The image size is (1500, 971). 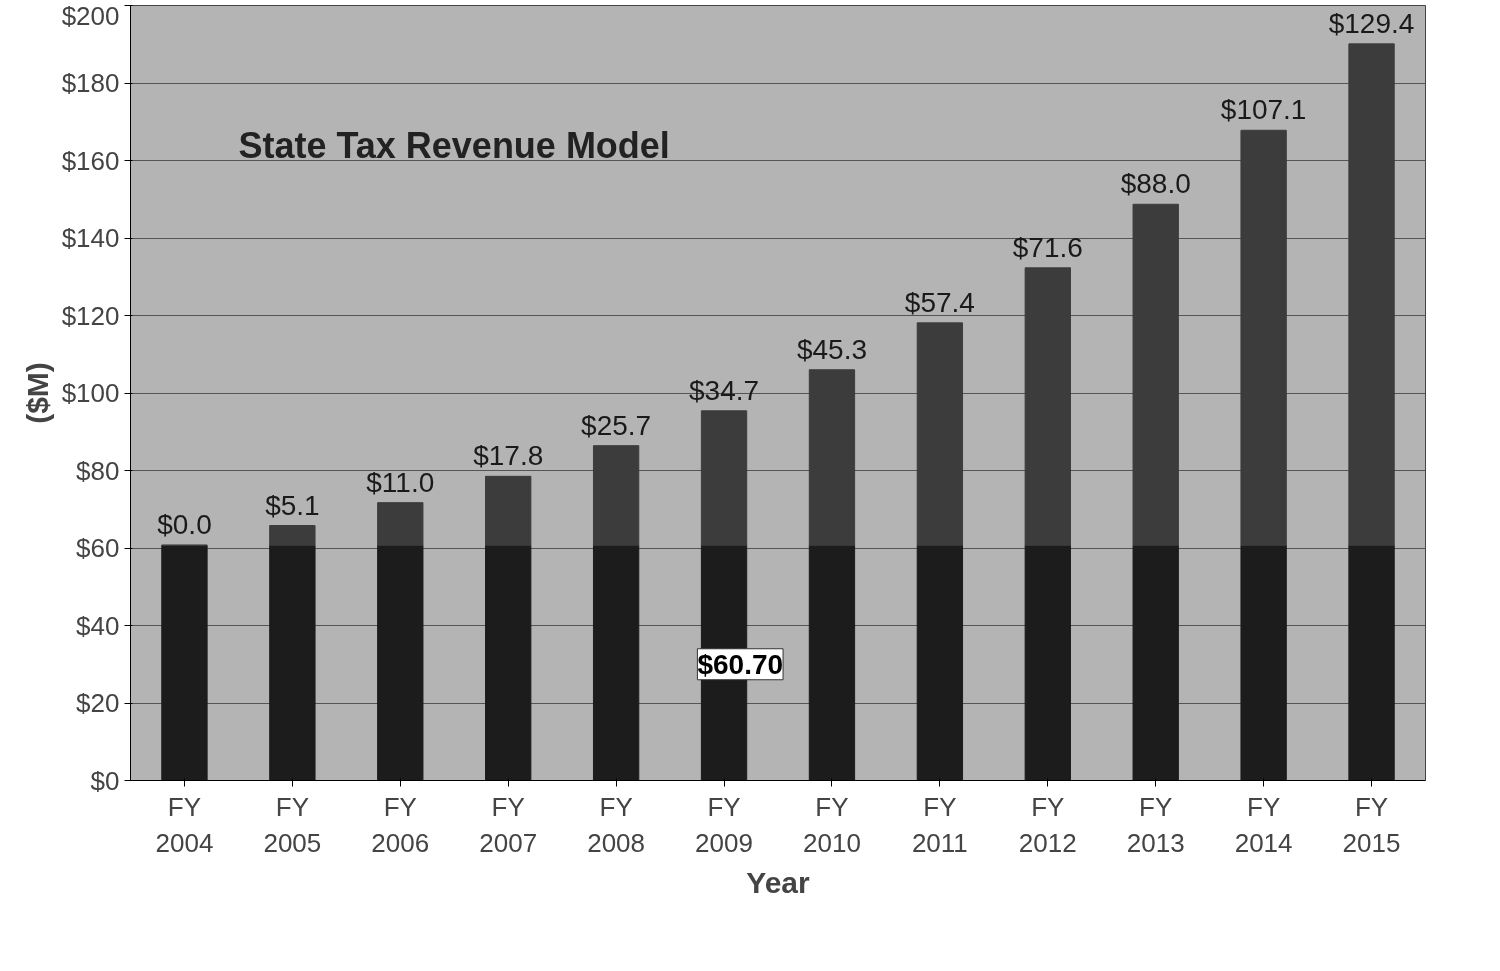 I want to click on data-label: $5.1, so click(x=292, y=505).